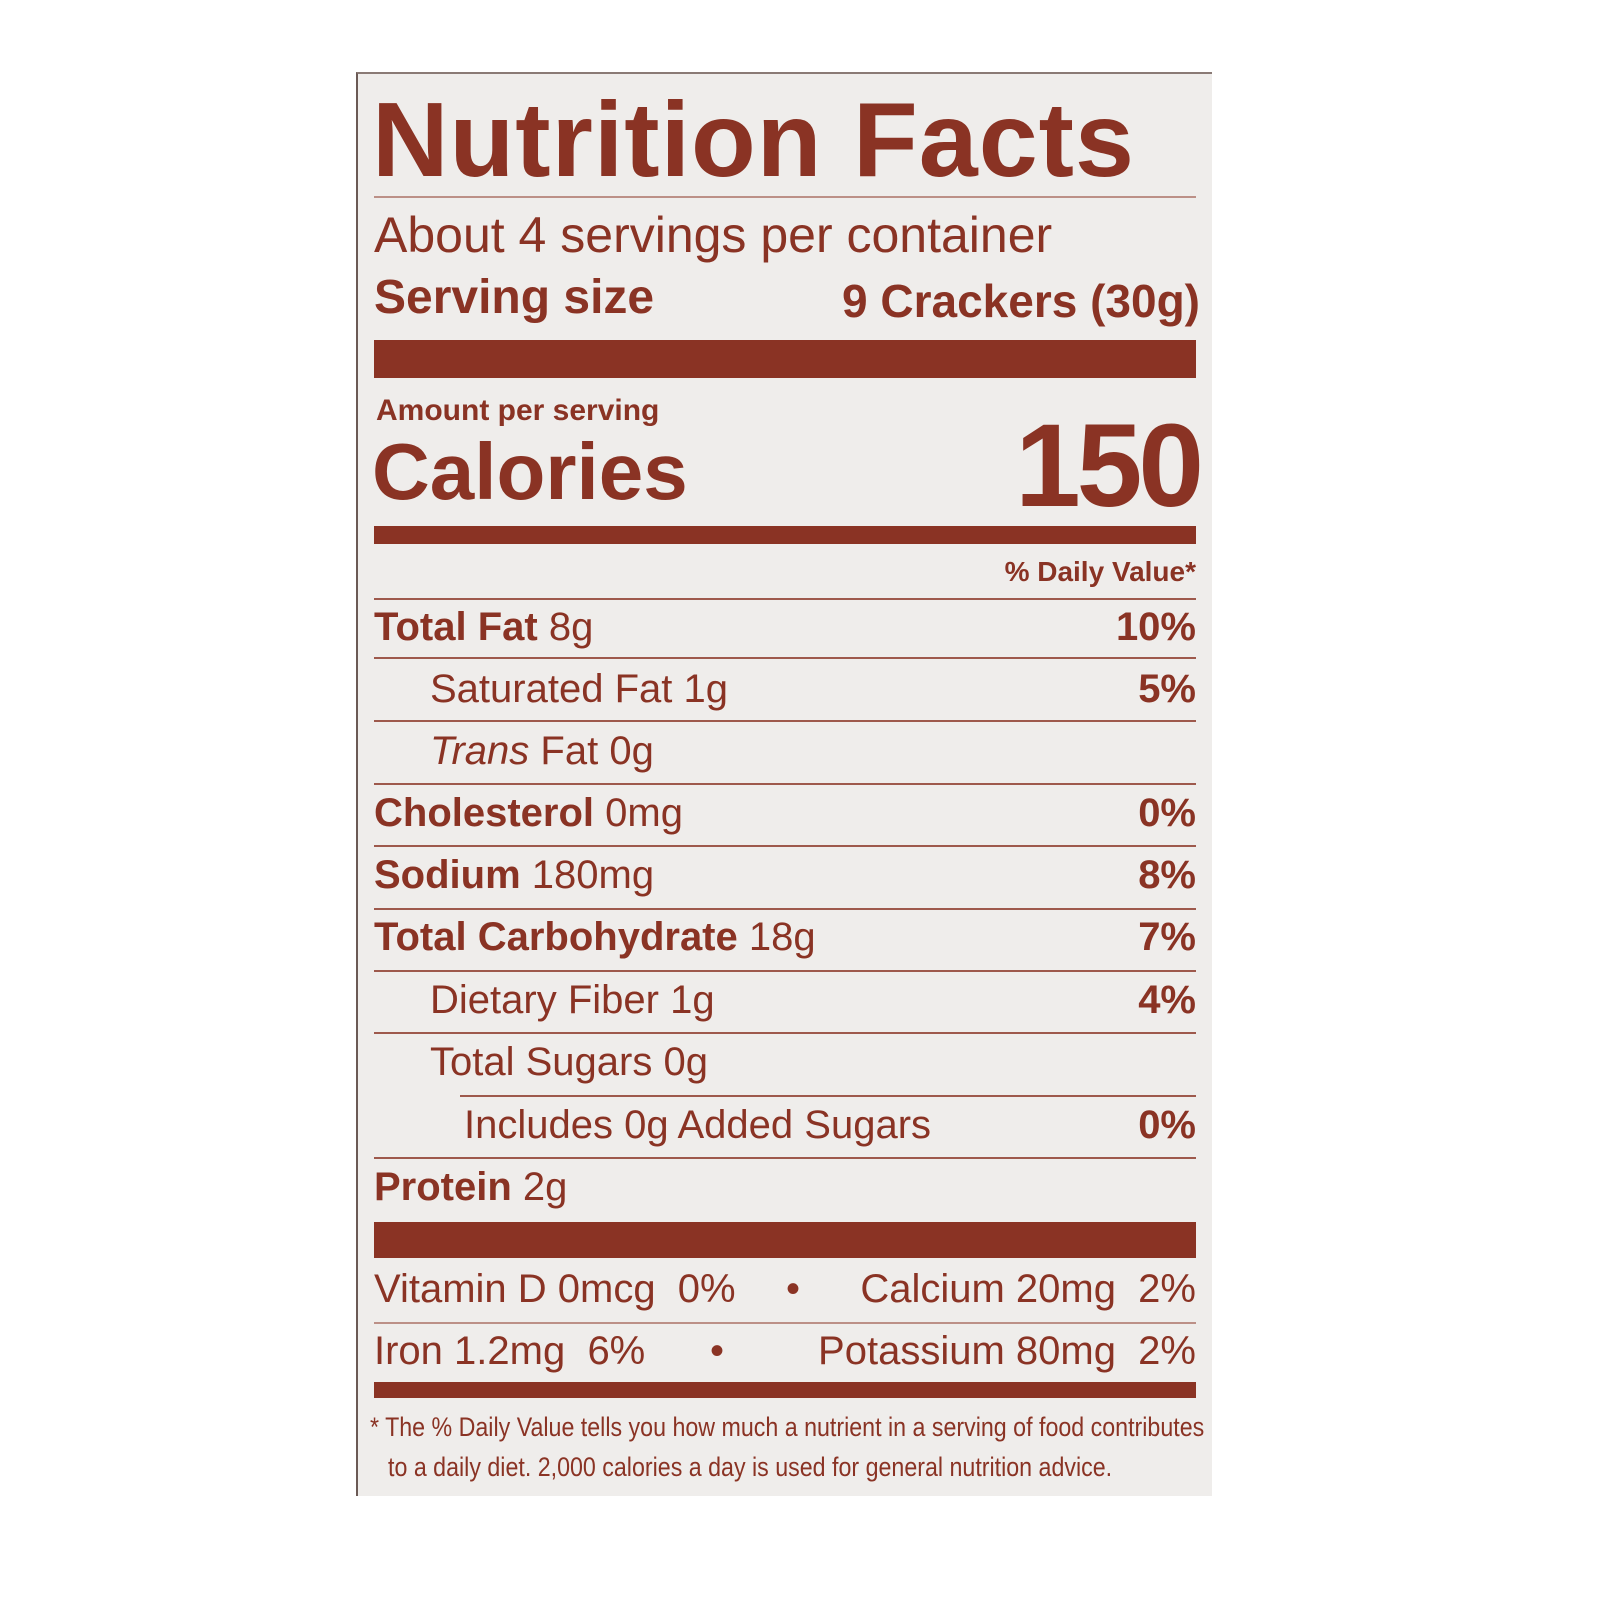  Describe the element at coordinates (542, 751) in the screenshot. I see `nutrient-row-trans-fat: Trans Fat 0g` at that location.